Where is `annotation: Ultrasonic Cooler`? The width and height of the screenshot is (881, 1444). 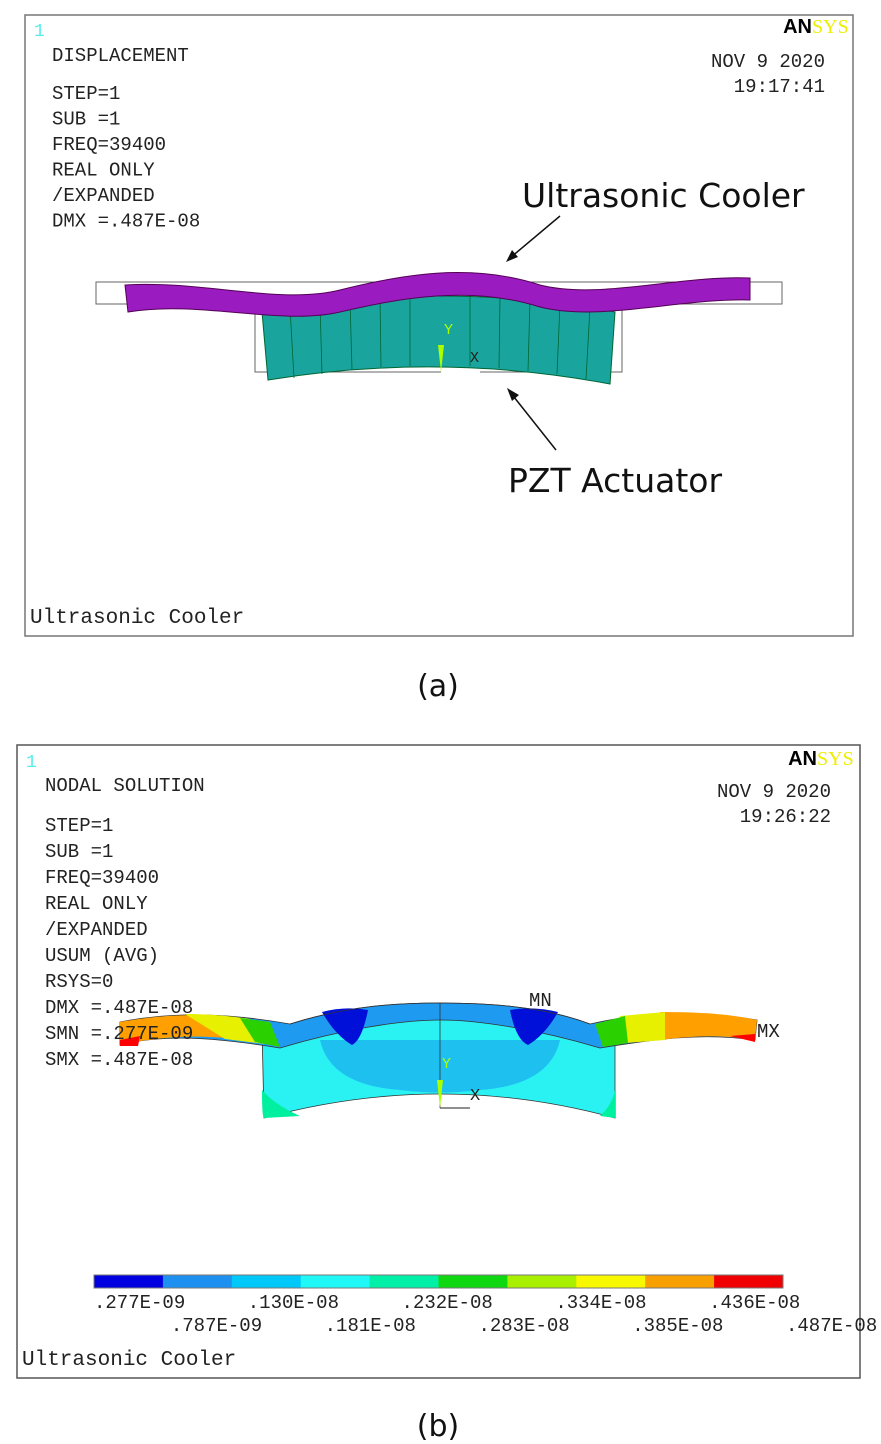 annotation: Ultrasonic Cooler is located at coordinates (663, 195).